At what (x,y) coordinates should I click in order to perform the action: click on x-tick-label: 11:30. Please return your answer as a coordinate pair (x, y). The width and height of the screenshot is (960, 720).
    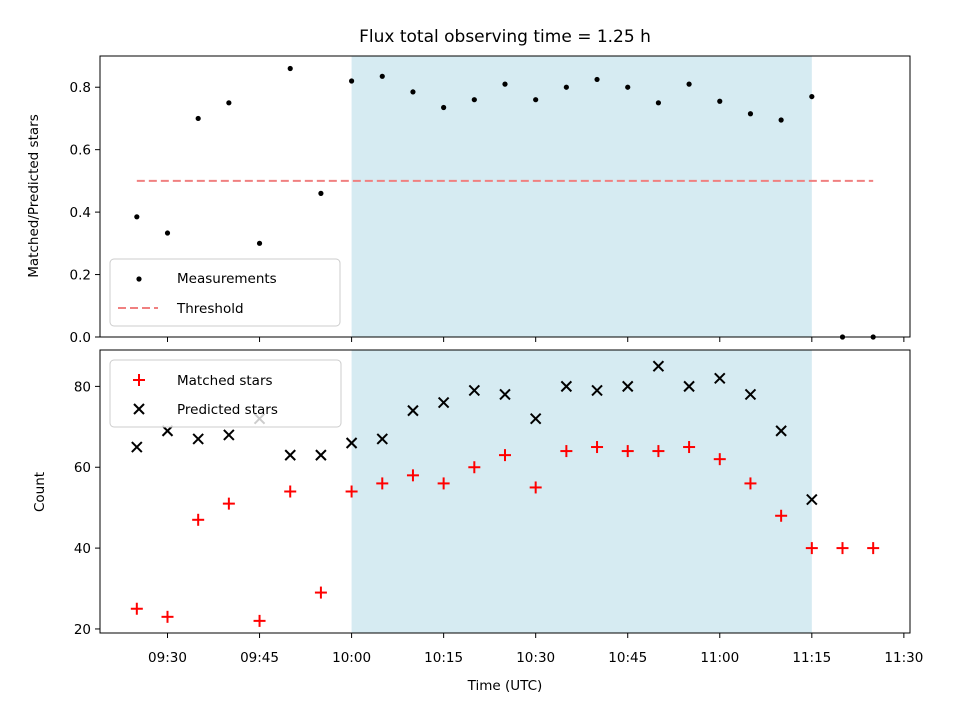
    Looking at the image, I should click on (903, 658).